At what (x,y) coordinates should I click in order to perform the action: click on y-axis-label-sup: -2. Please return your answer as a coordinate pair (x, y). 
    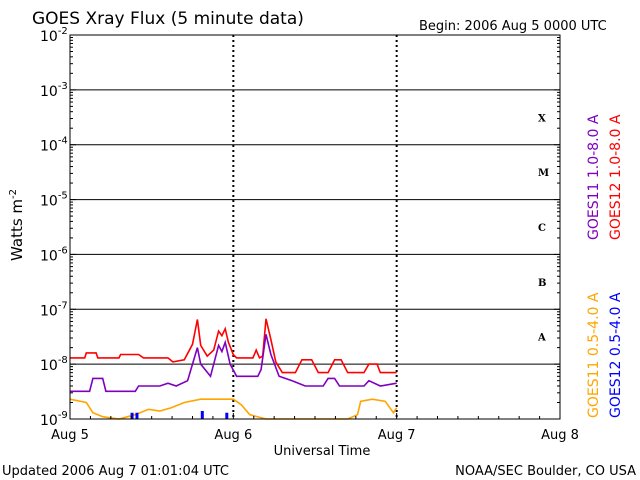
    Looking at the image, I should click on (13, 194).